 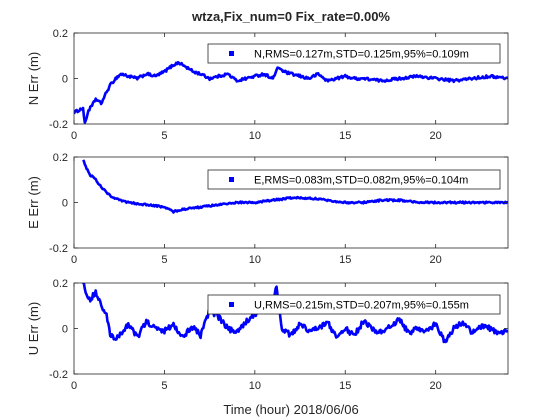 I want to click on n-legend-marker, so click(x=231, y=53).